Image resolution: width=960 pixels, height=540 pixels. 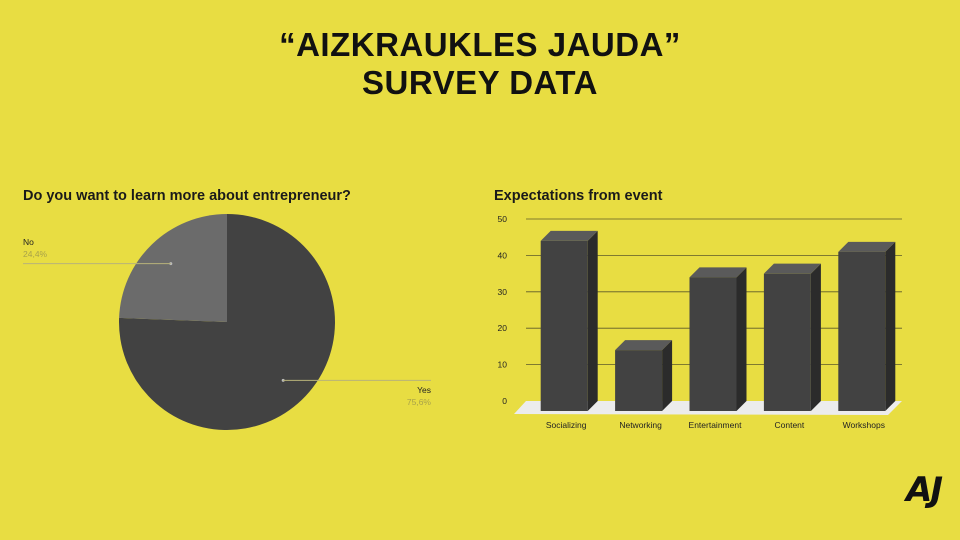 I want to click on bar-entertainment, so click(x=713, y=344).